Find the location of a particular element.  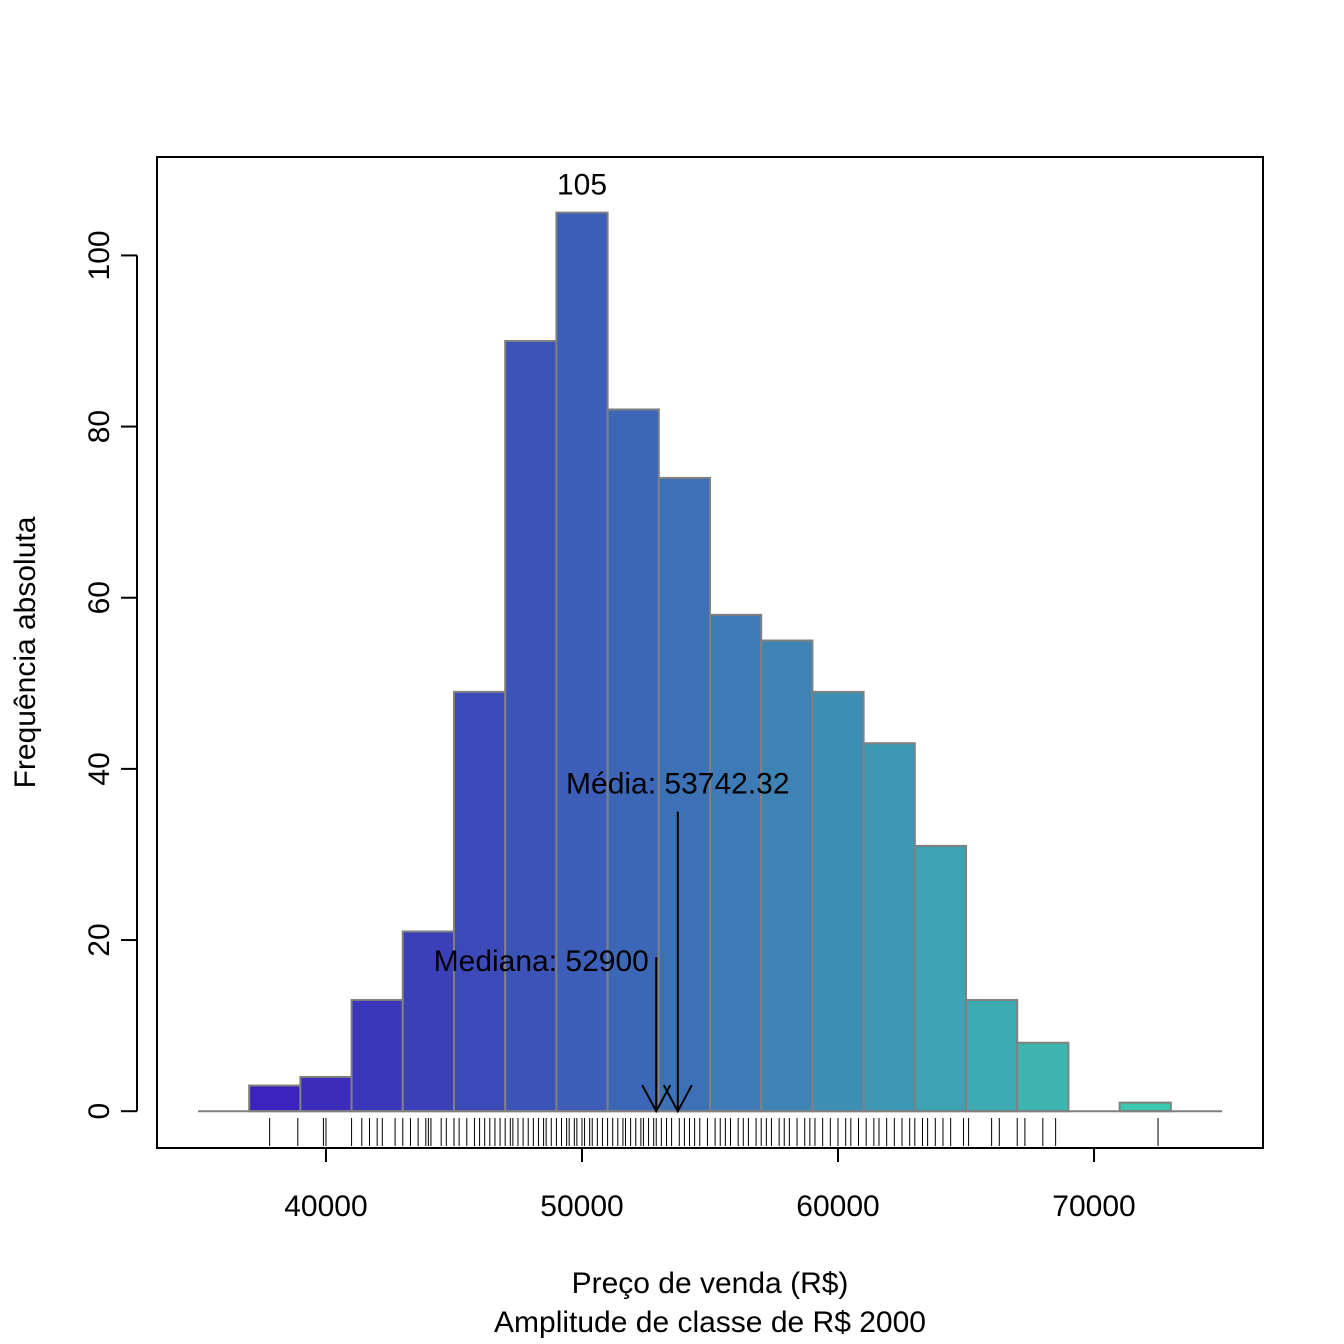

x-axis: 40000 50000 60000 70000 is located at coordinates (710, 1185).